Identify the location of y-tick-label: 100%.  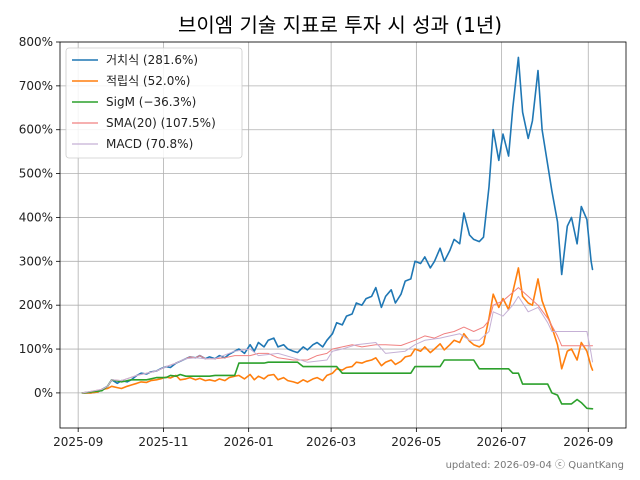
(36, 349).